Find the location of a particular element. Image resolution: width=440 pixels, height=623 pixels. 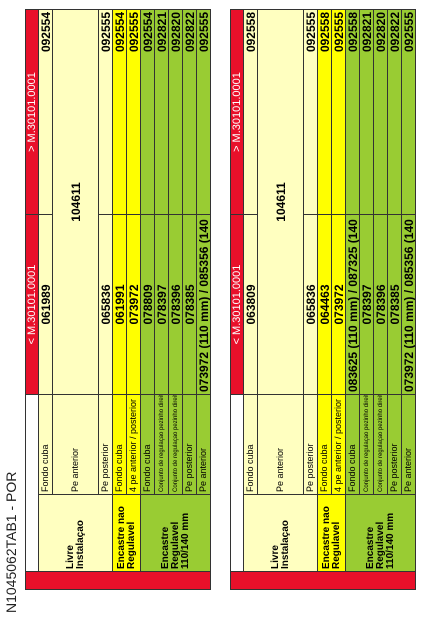

part-code: 064463 is located at coordinates (324, 304).